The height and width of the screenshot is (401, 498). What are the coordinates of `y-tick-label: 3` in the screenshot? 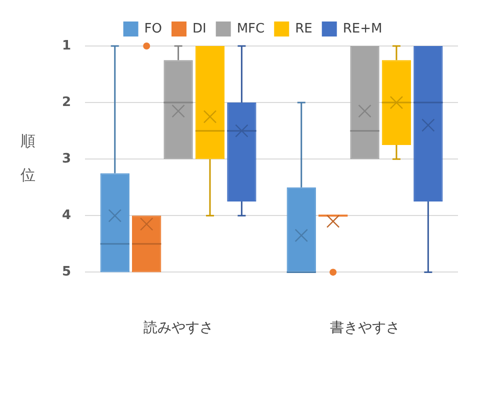 It's located at (67, 158).